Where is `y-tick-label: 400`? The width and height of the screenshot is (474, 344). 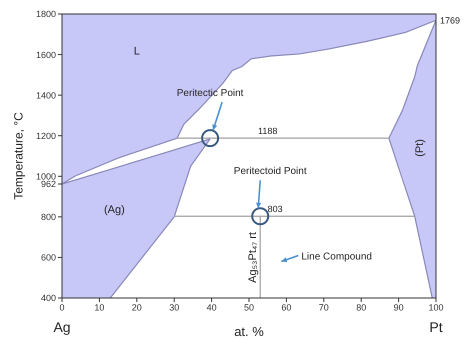 y-tick-label: 400 is located at coordinates (48, 298).